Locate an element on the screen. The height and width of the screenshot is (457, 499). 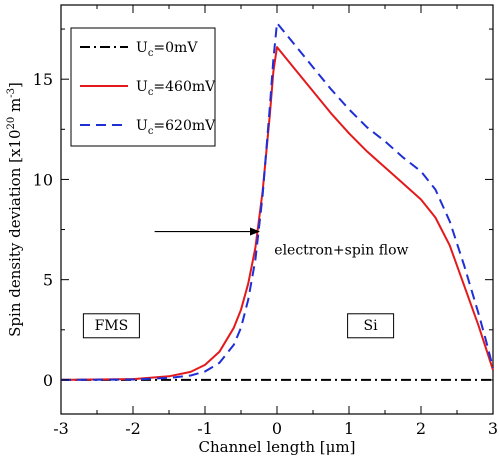
legend-label-2: Uc=620mV is located at coordinates (176, 127).